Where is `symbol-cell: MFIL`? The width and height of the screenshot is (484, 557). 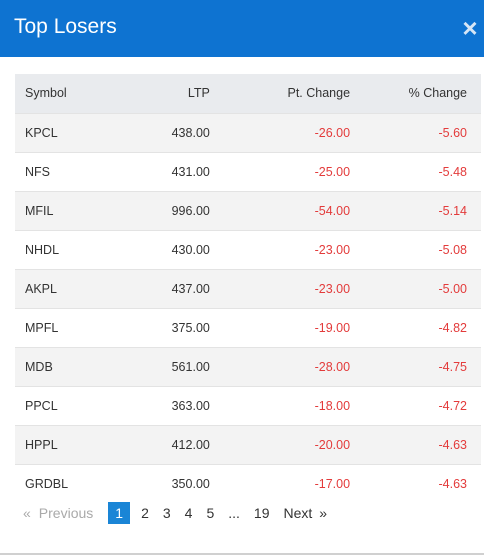 symbol-cell: MFIL is located at coordinates (39, 210).